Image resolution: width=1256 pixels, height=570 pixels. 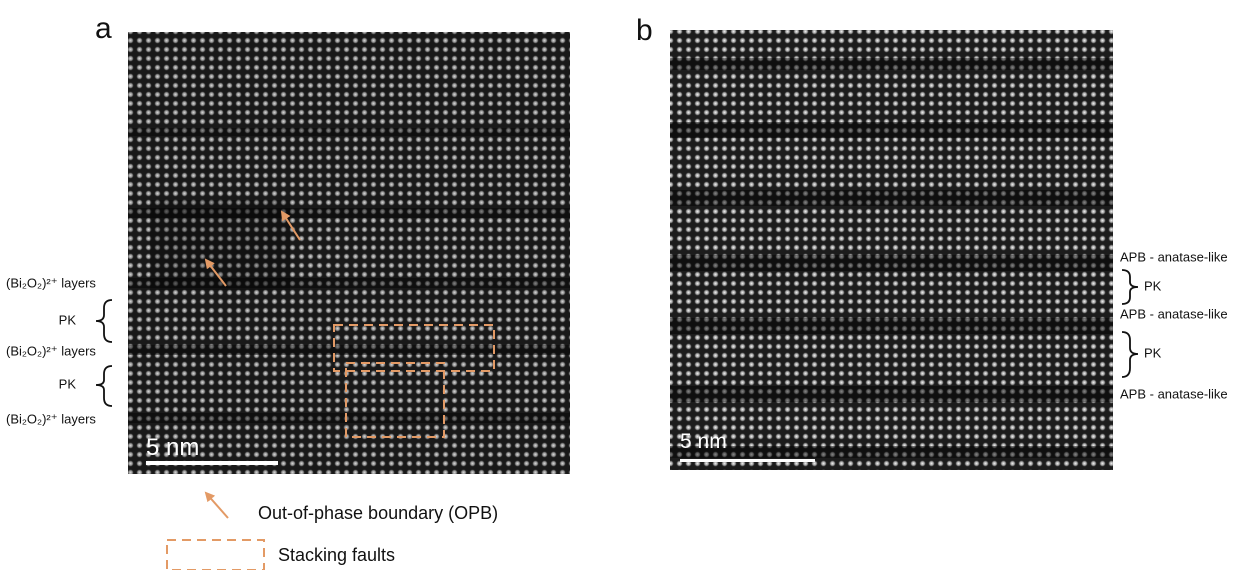 What do you see at coordinates (644, 30) in the screenshot?
I see `panel-label: b` at bounding box center [644, 30].